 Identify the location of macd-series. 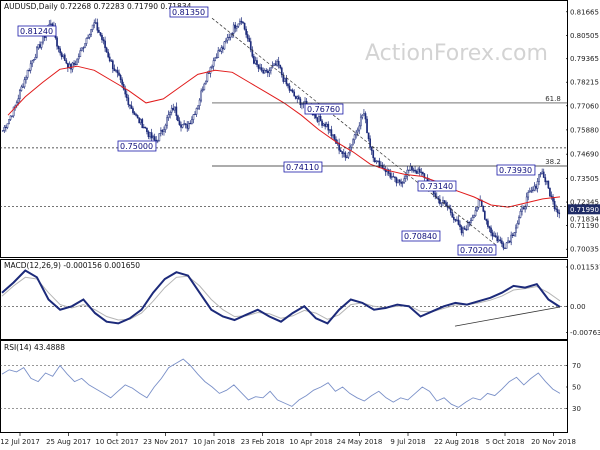
(284, 298).